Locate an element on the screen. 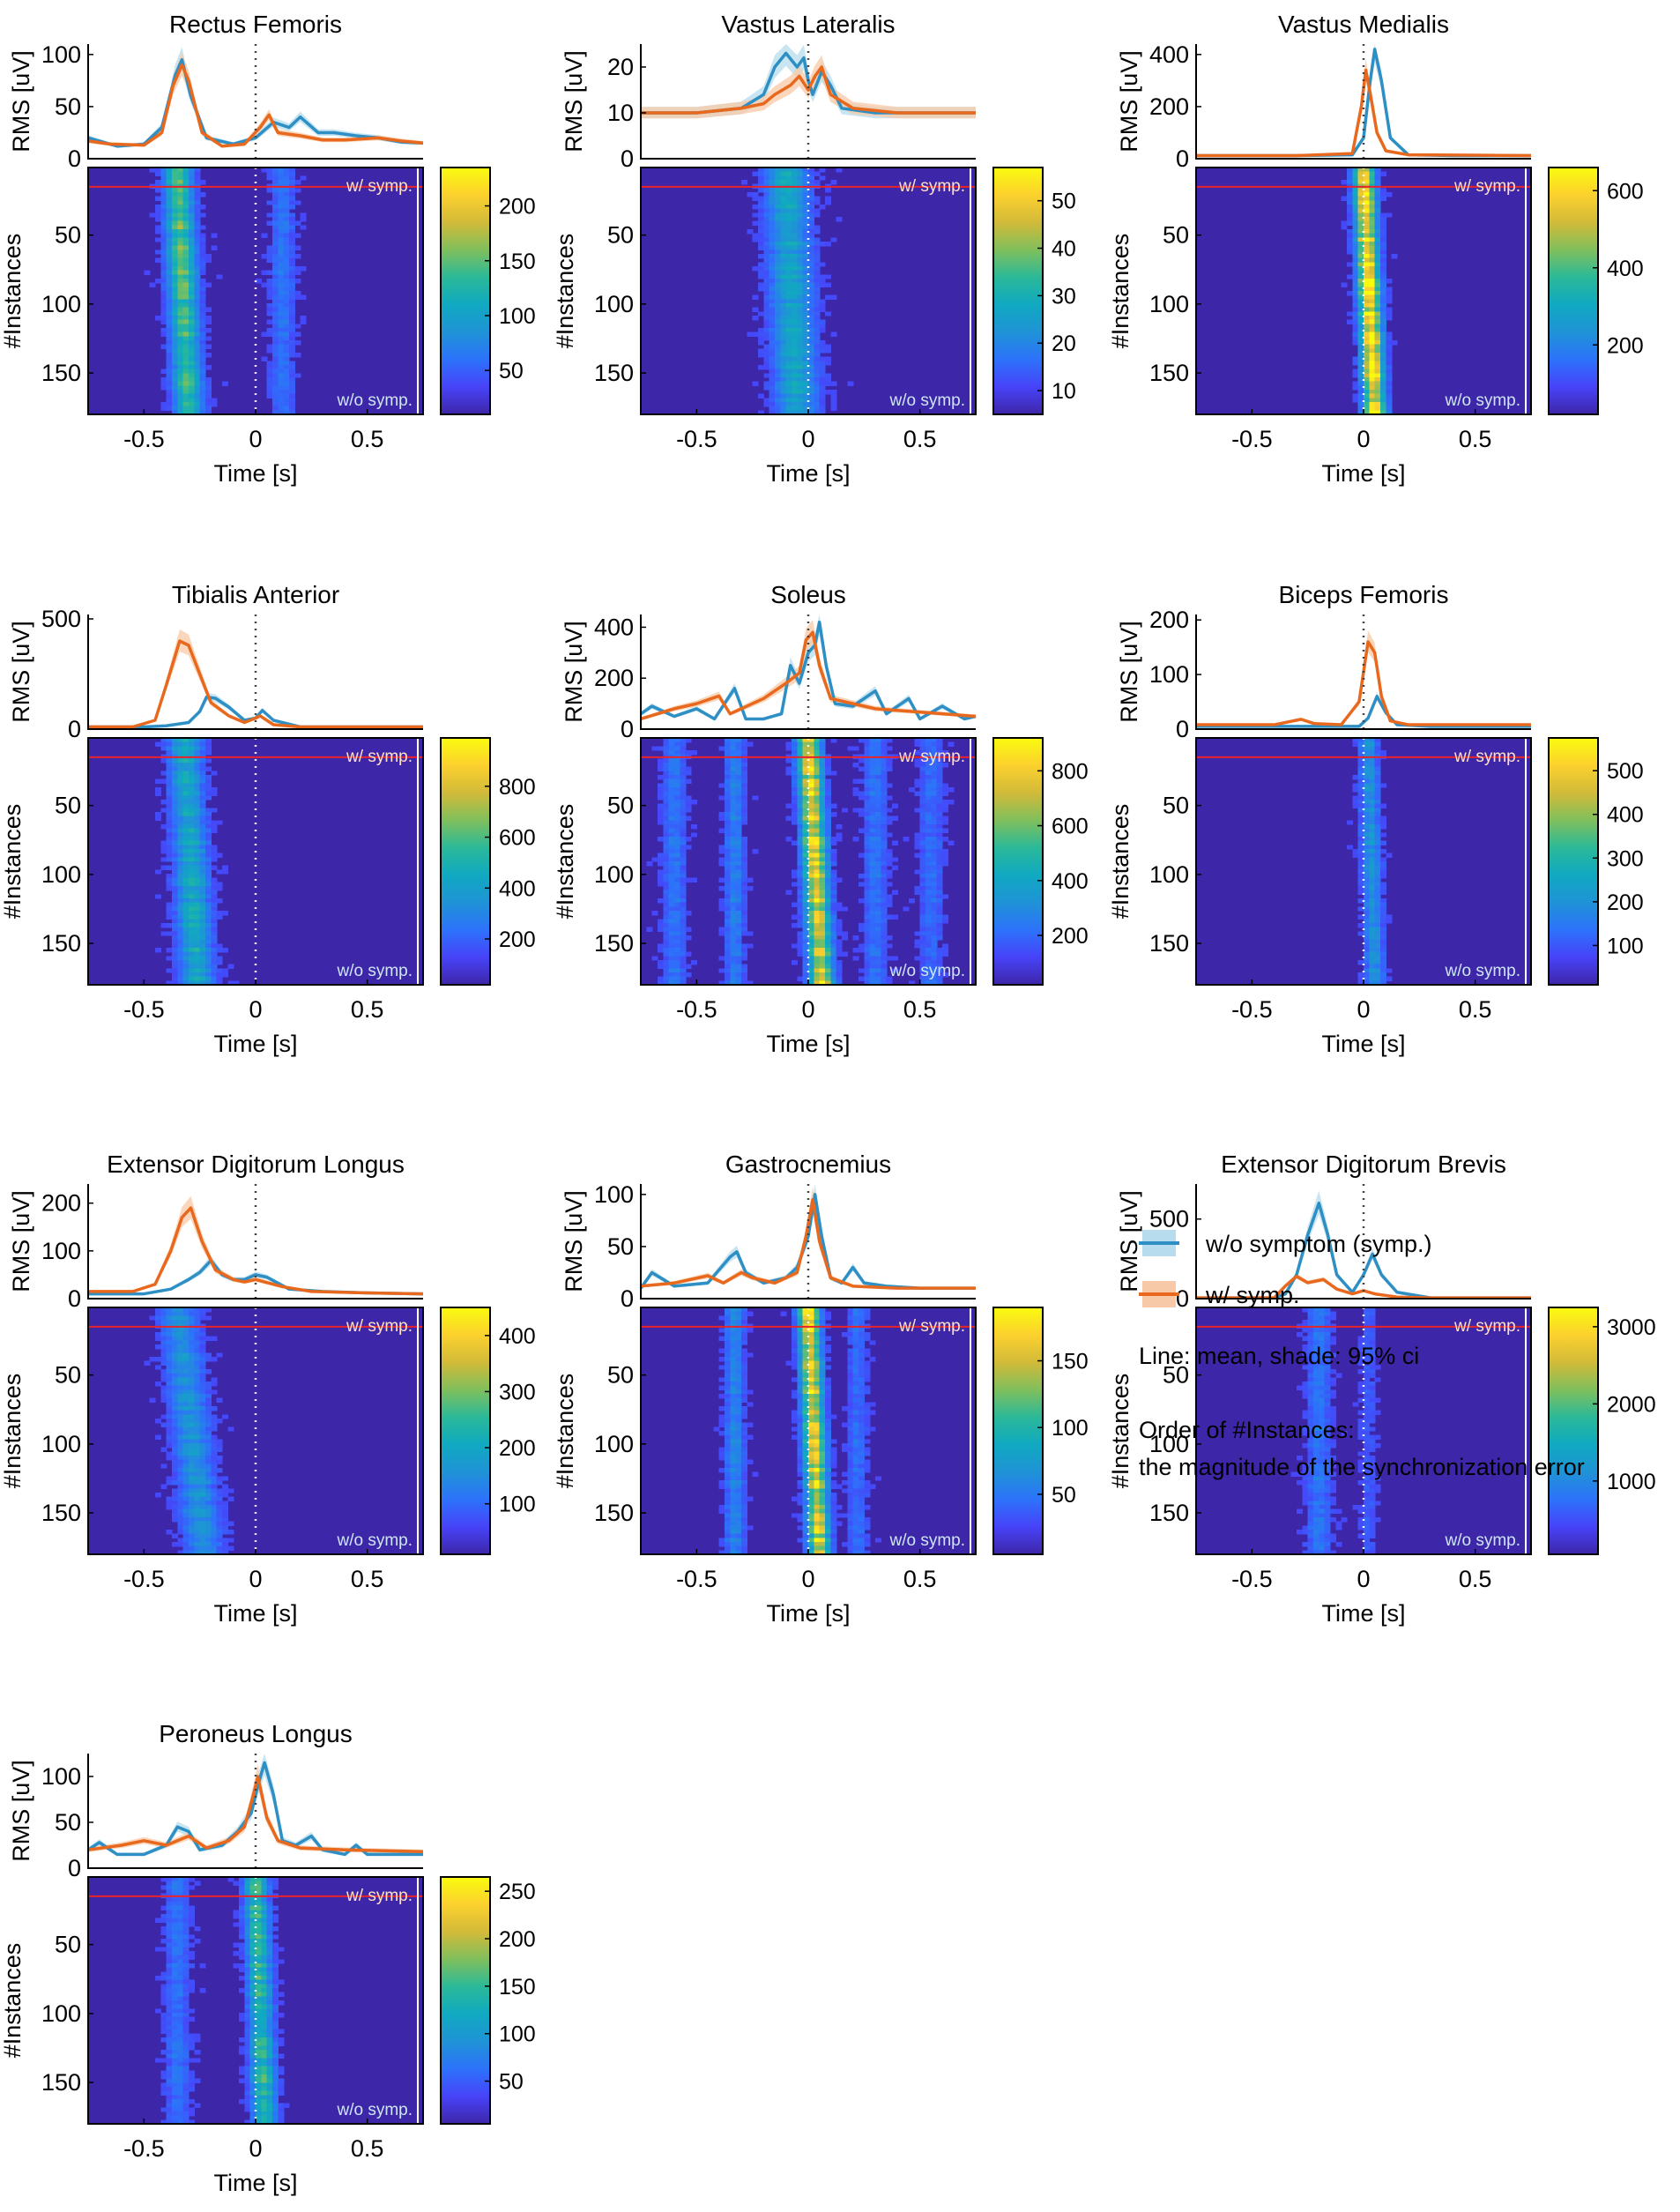 The width and height of the screenshot is (1680, 2212). heatmap-cells is located at coordinates (797, 292).